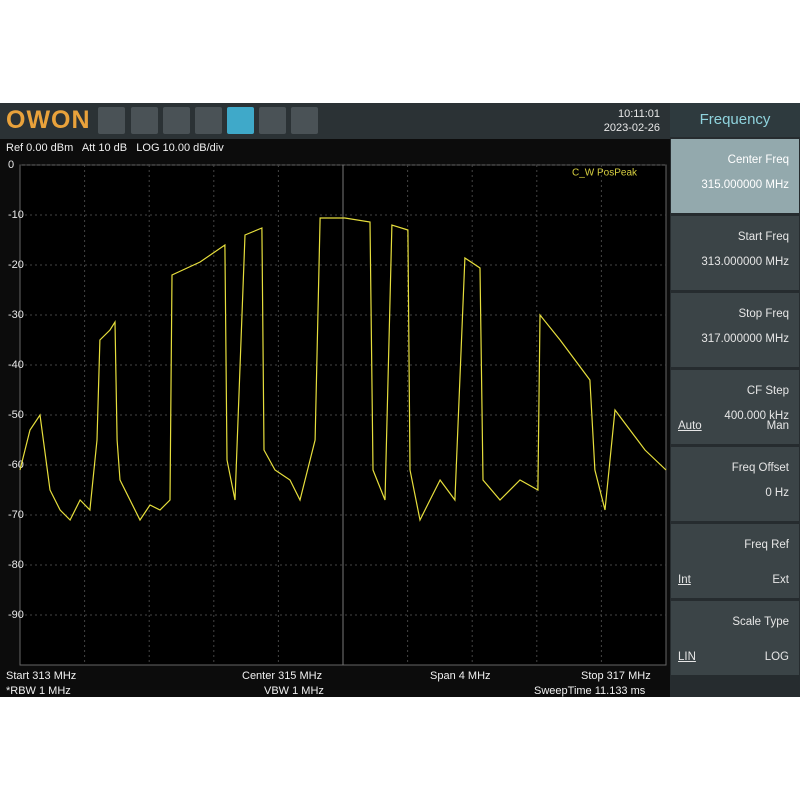  What do you see at coordinates (735, 407) in the screenshot?
I see `menu-item: CF Step 400.000 kHz Auto Man` at bounding box center [735, 407].